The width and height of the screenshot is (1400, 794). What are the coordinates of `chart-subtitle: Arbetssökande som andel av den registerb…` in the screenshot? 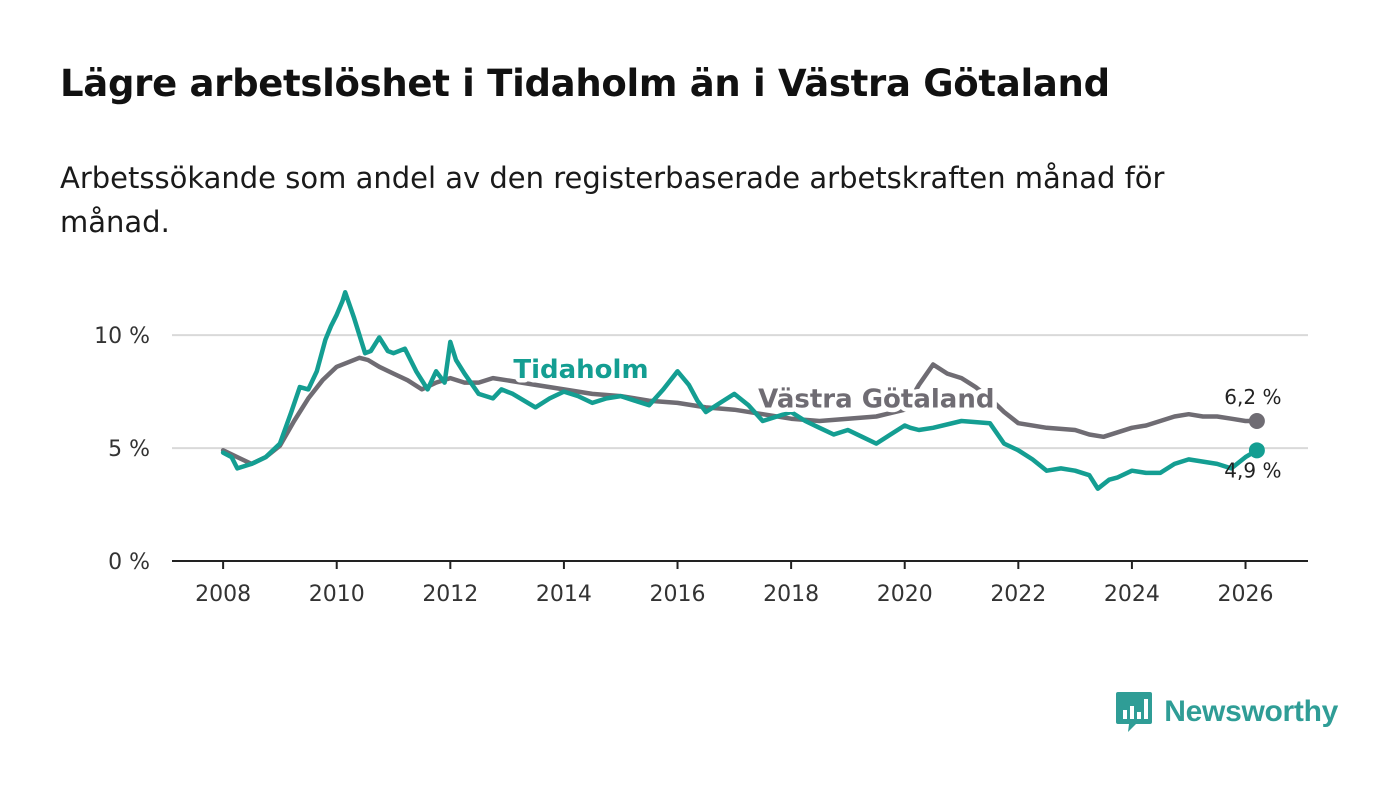 It's located at (612, 200).